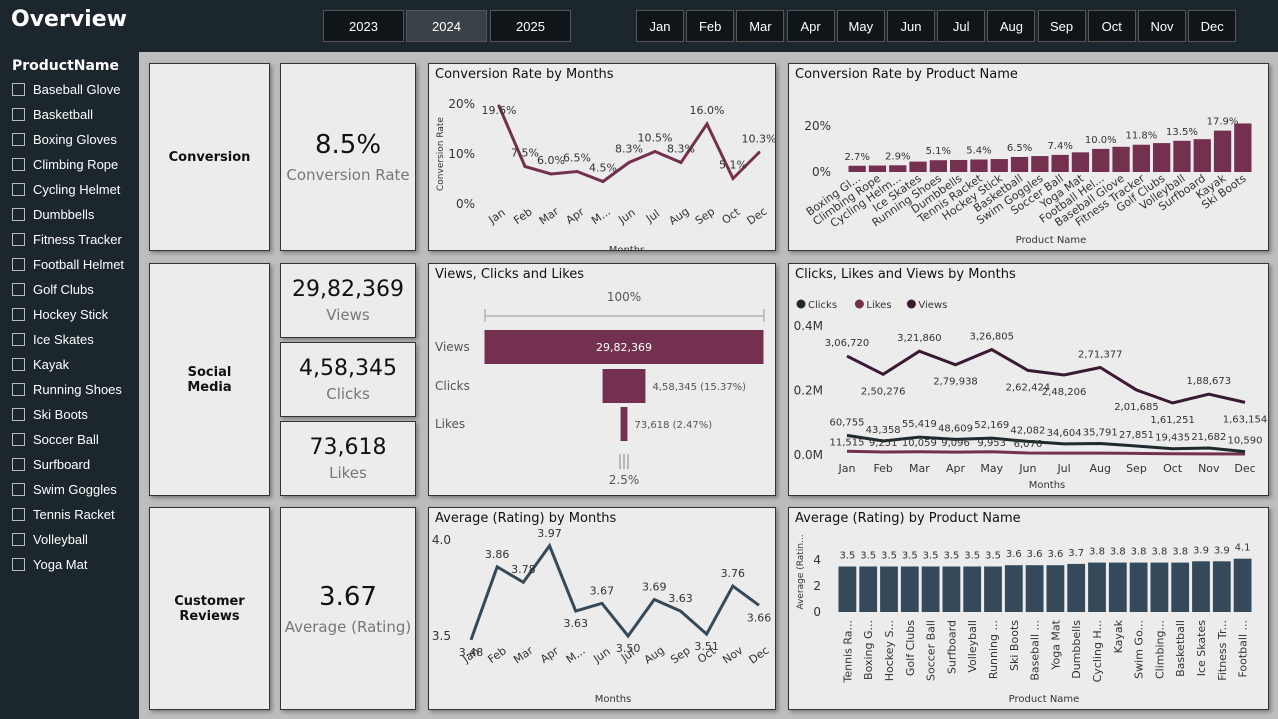  What do you see at coordinates (991, 443) in the screenshot?
I see `data-label-likes: 9,953` at bounding box center [991, 443].